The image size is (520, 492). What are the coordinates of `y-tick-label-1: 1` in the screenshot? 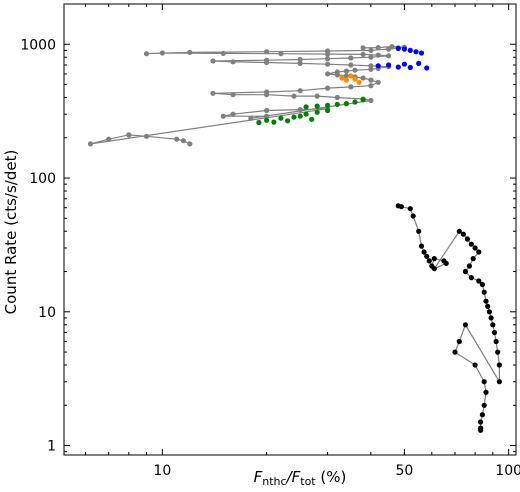 It's located at (51, 447).